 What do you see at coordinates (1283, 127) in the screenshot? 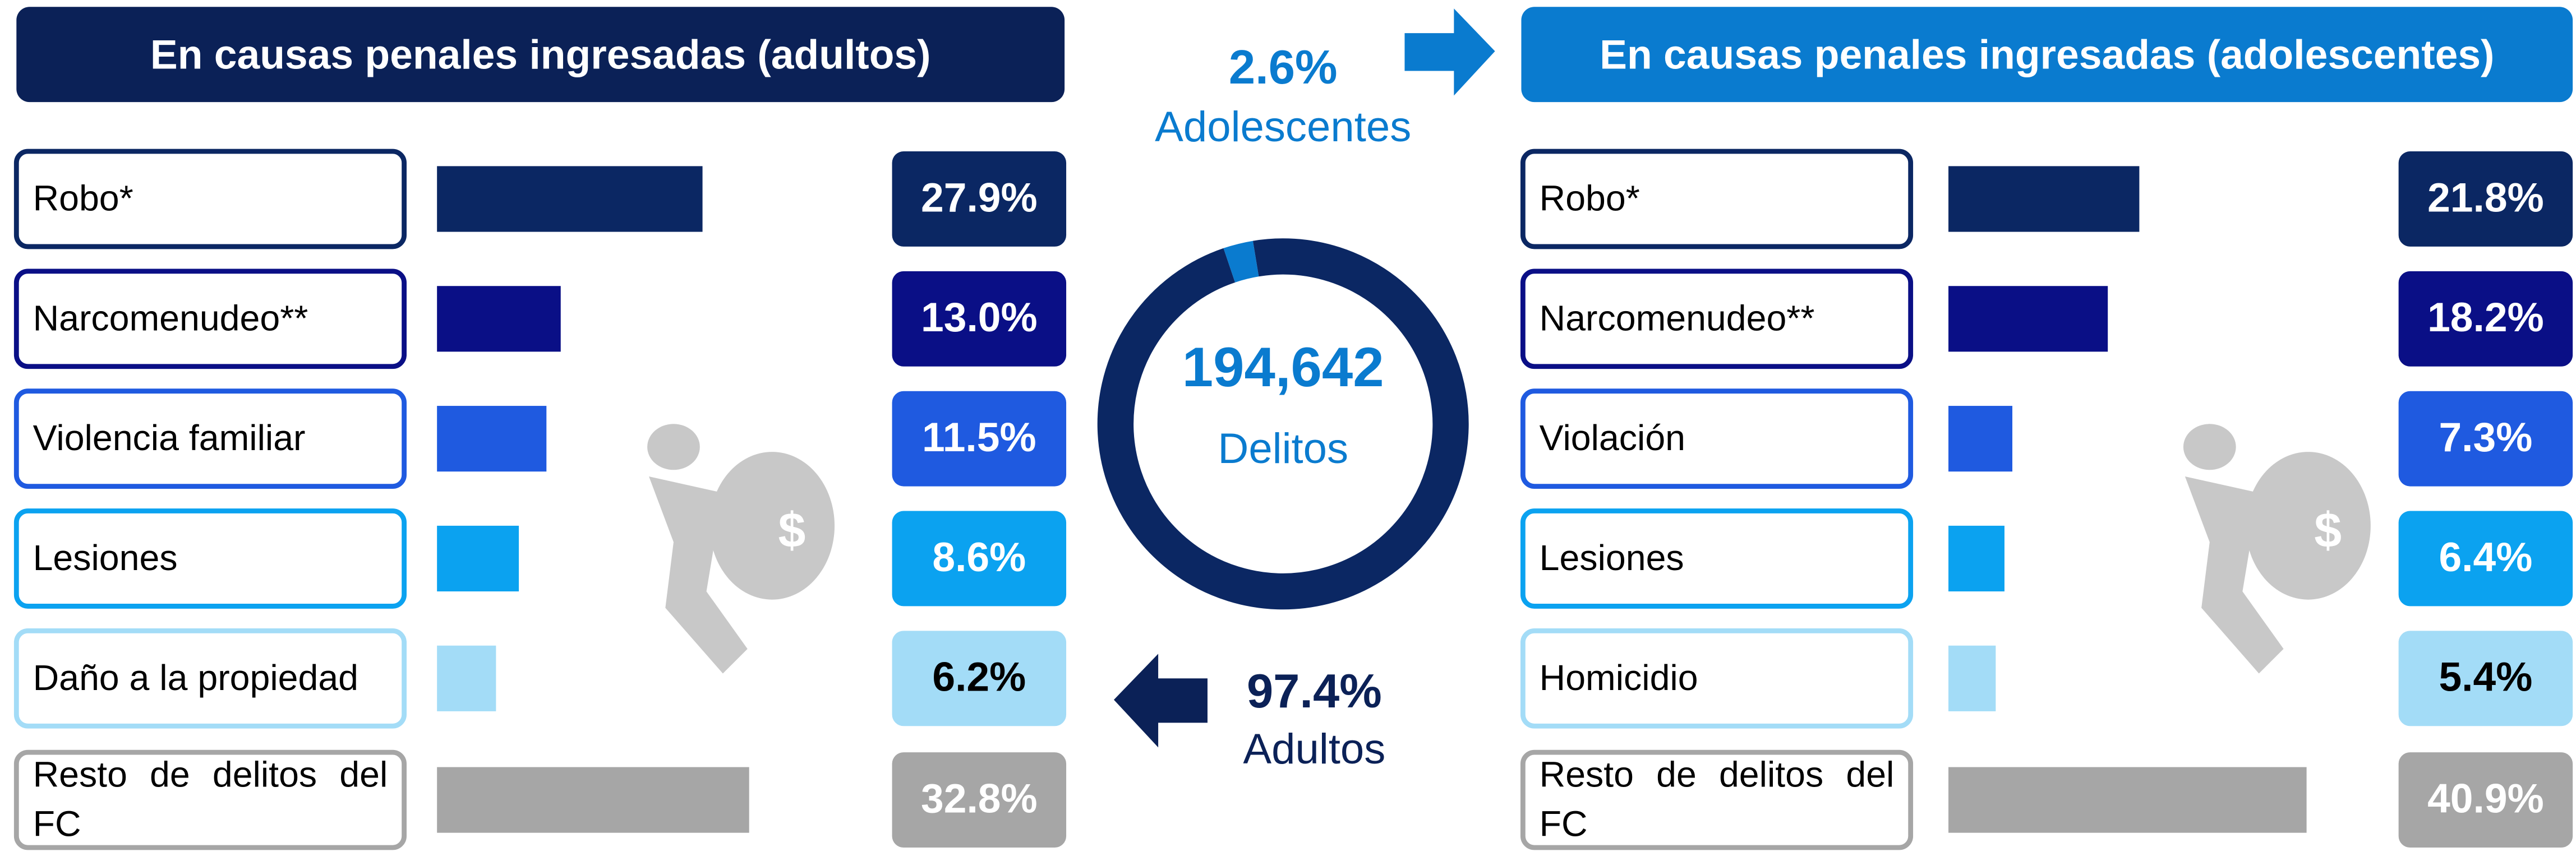
I see `share-name: Adolescentes` at bounding box center [1283, 127].